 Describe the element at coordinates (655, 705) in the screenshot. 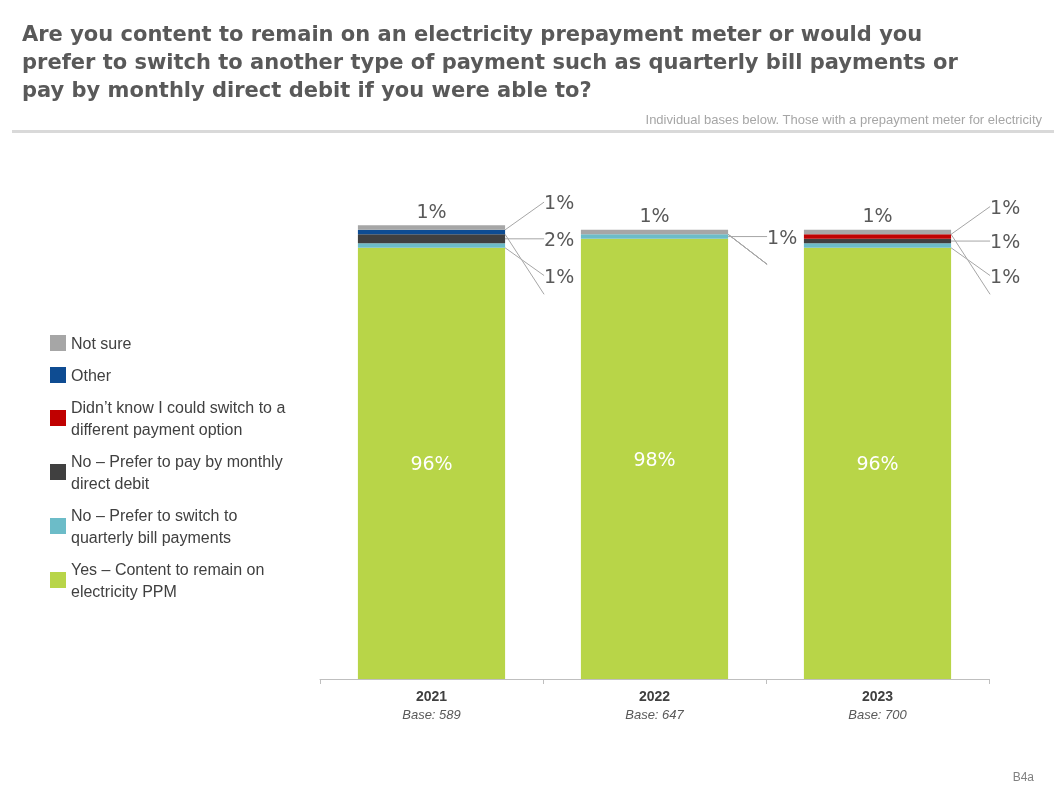

I see `x-tick-label: 2022 Base: 647` at that location.